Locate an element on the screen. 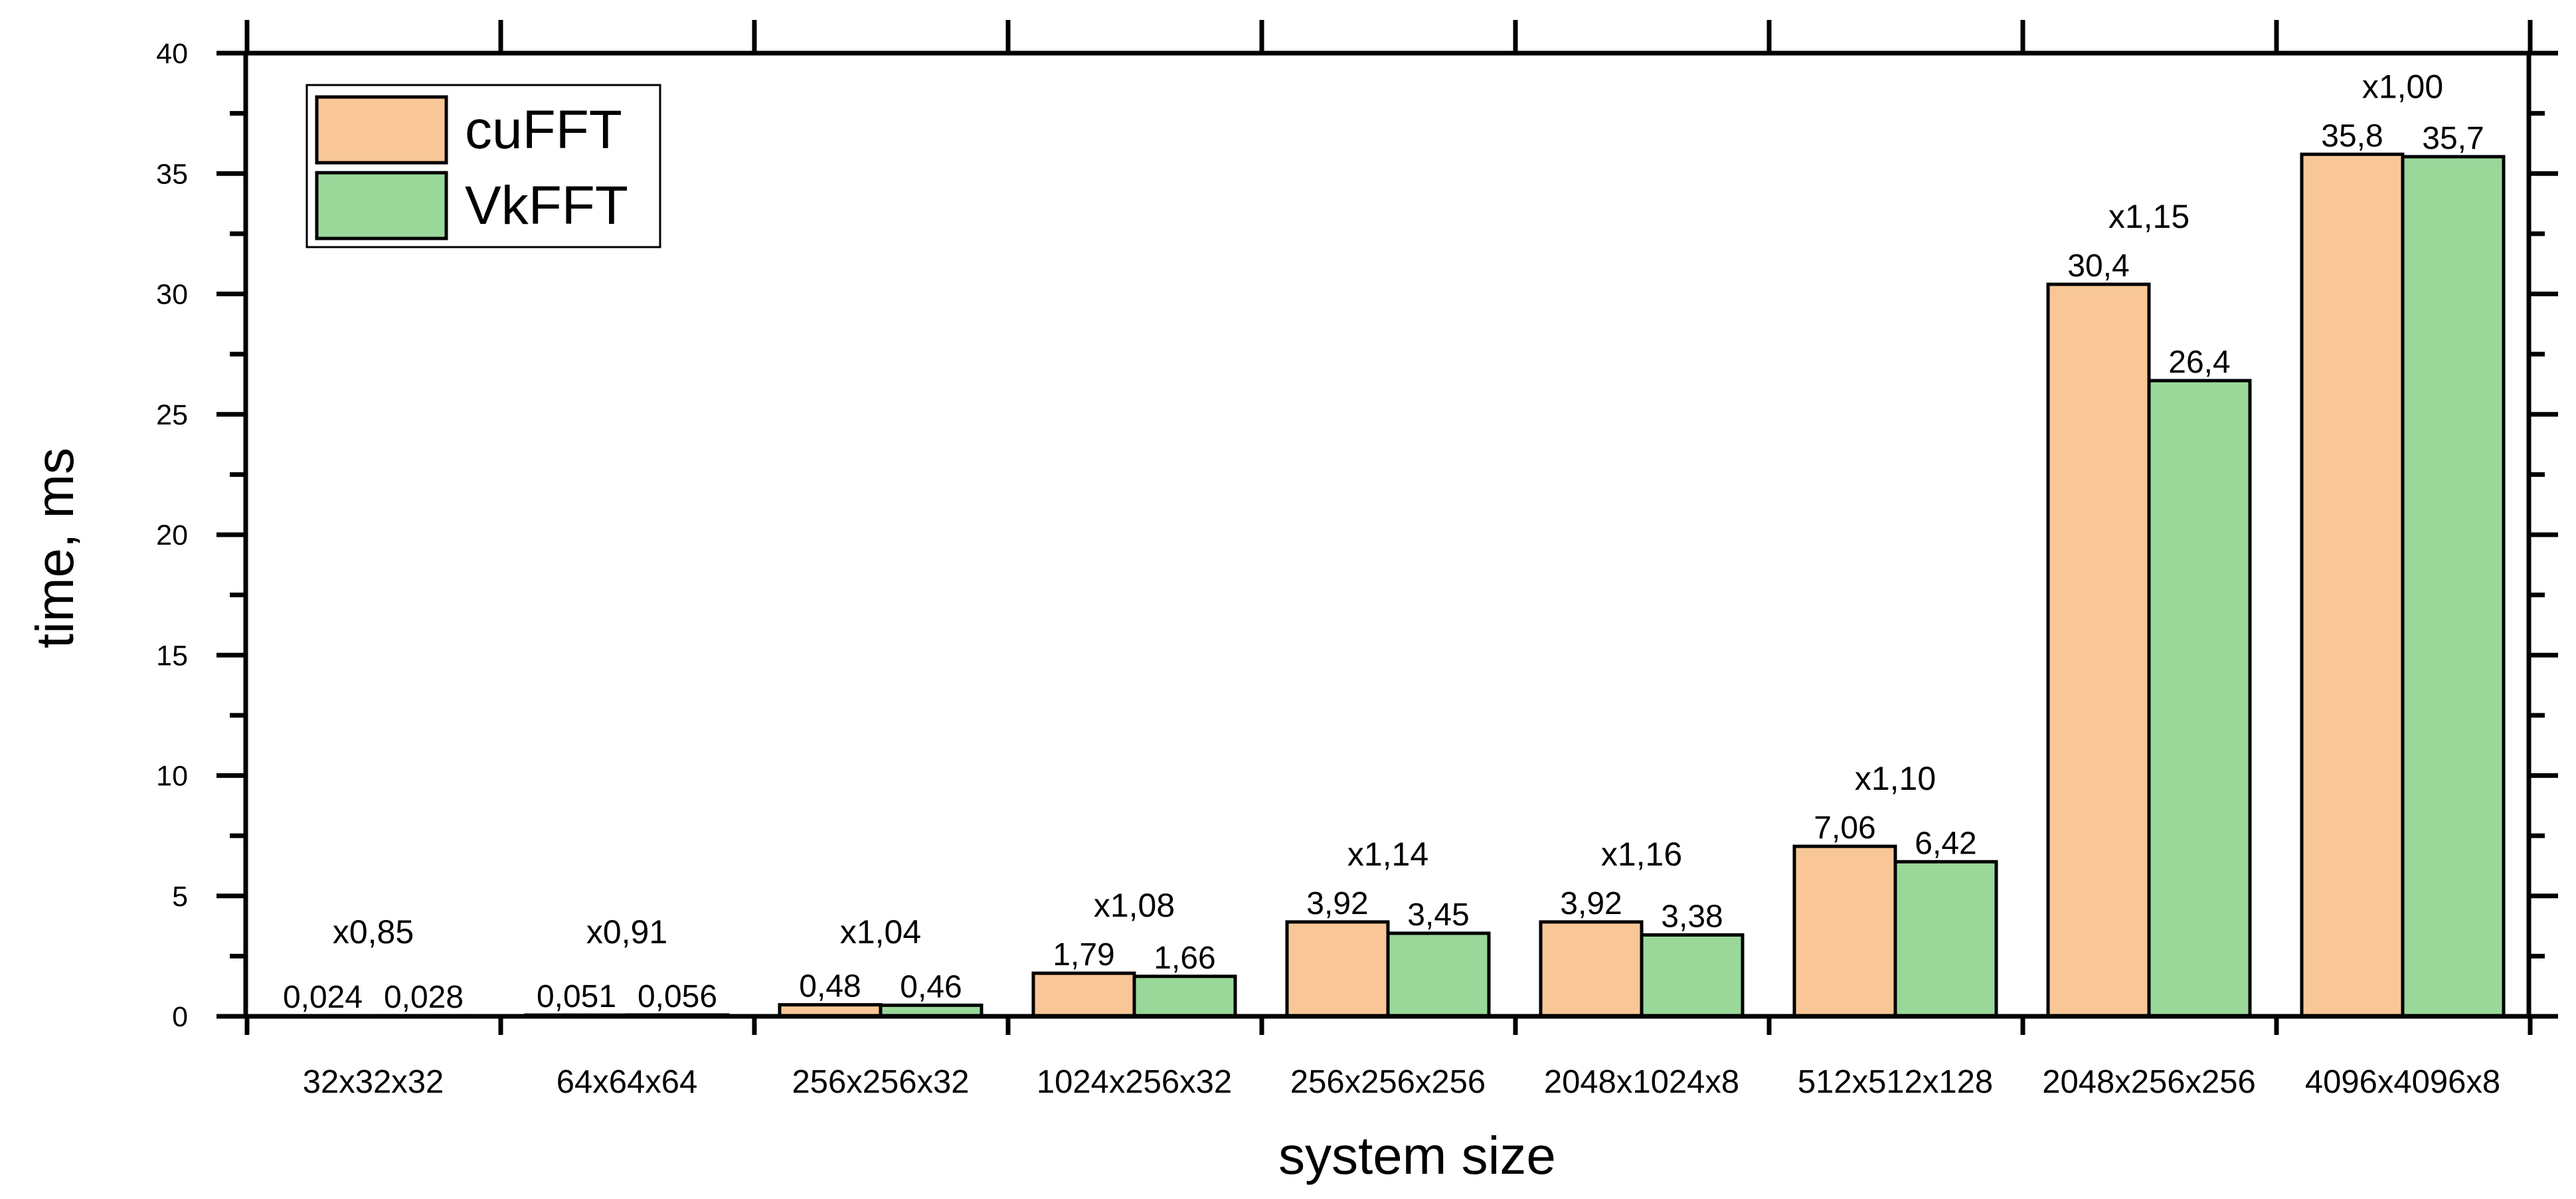 The height and width of the screenshot is (1199, 2576). legend-swatch-cufft is located at coordinates (381, 130).